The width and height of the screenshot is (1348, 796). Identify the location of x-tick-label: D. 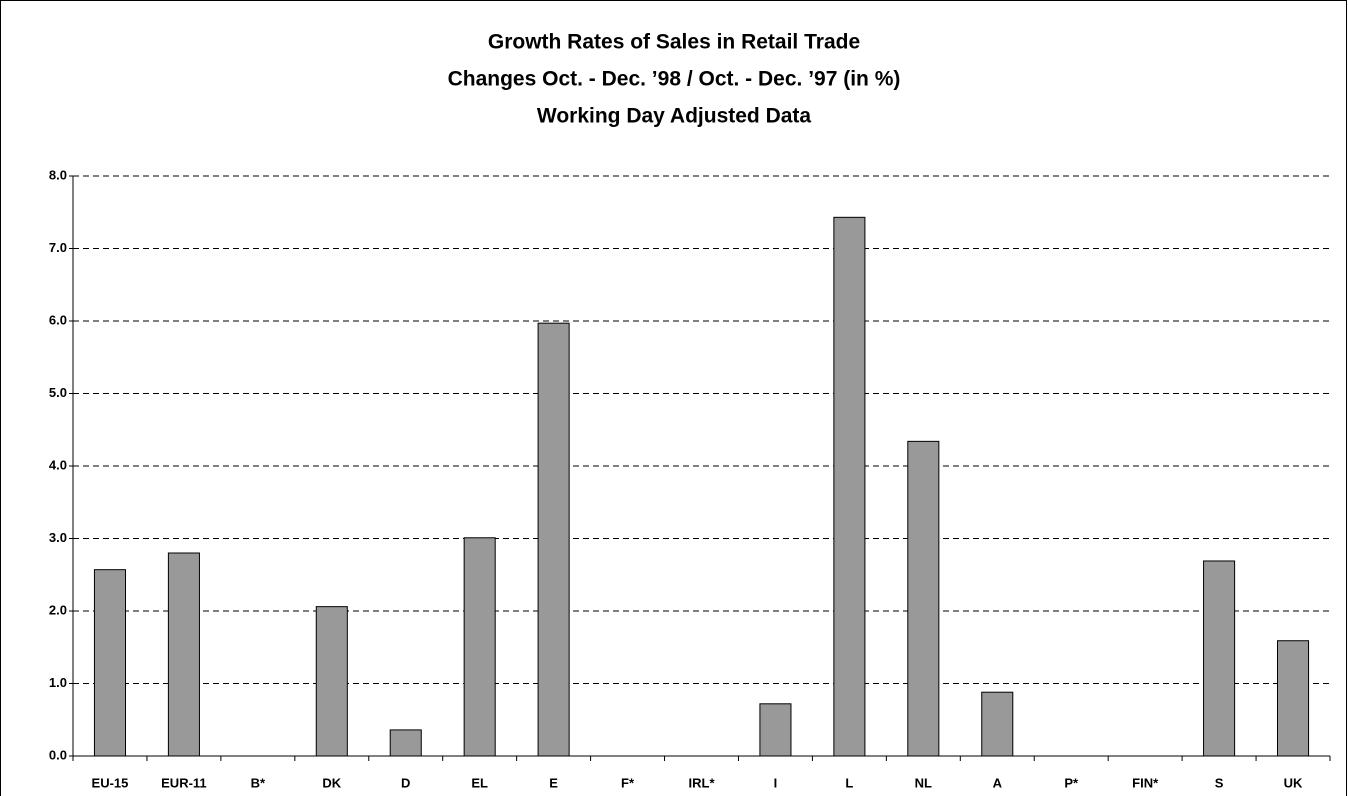
(405, 782).